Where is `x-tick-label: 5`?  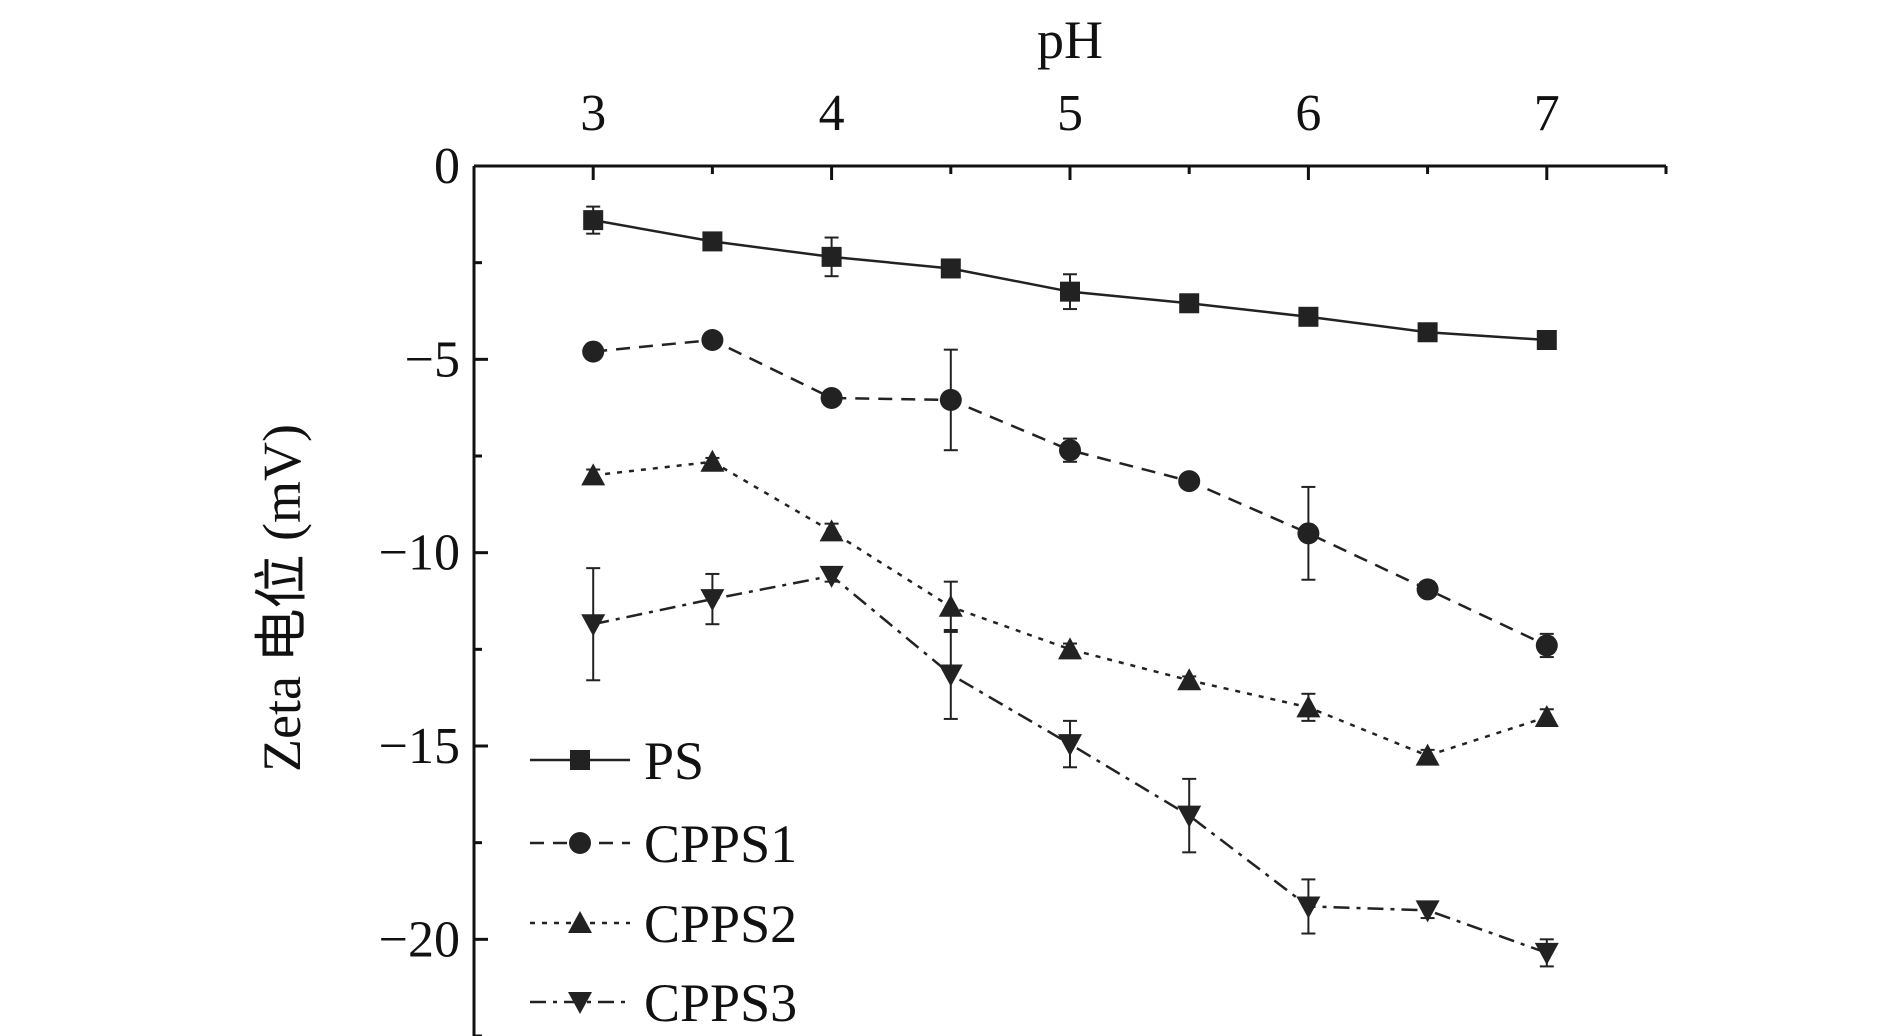
x-tick-label: 5 is located at coordinates (1070, 113).